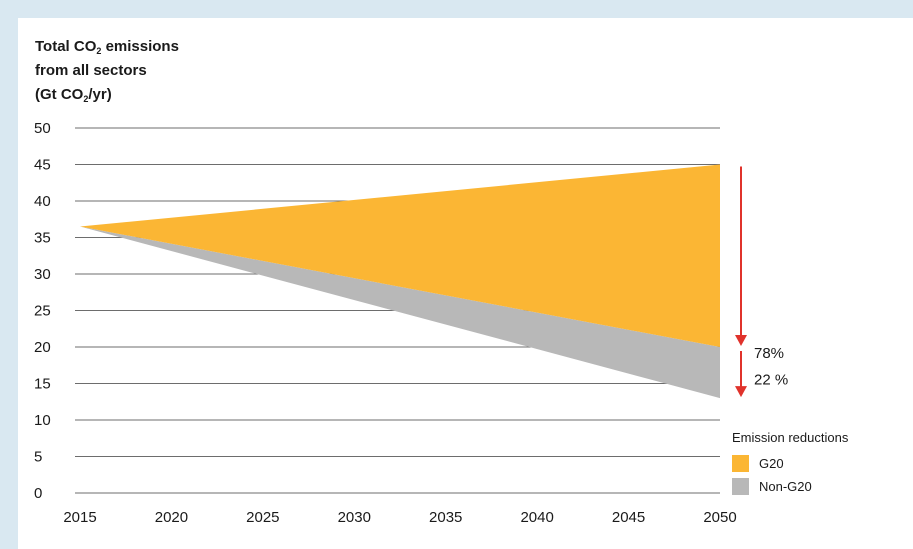  What do you see at coordinates (445, 517) in the screenshot?
I see `x-tick-label: 2035` at bounding box center [445, 517].